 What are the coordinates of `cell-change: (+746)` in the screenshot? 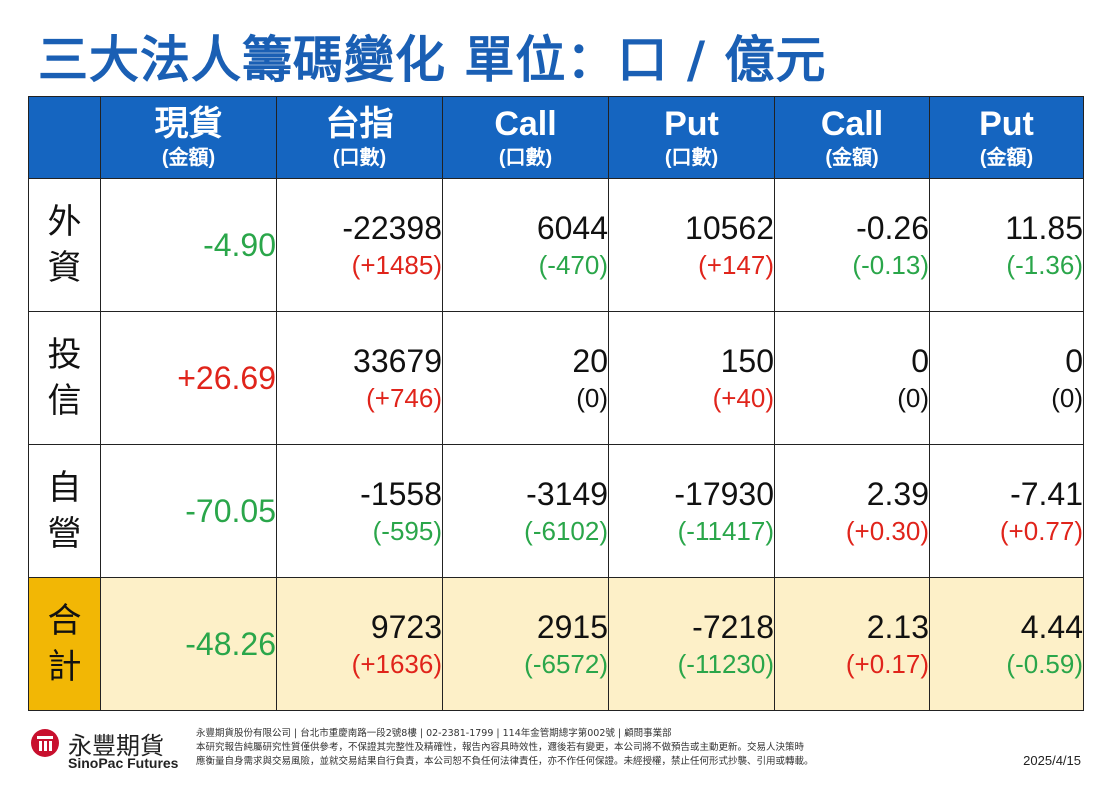 It's located at (404, 398).